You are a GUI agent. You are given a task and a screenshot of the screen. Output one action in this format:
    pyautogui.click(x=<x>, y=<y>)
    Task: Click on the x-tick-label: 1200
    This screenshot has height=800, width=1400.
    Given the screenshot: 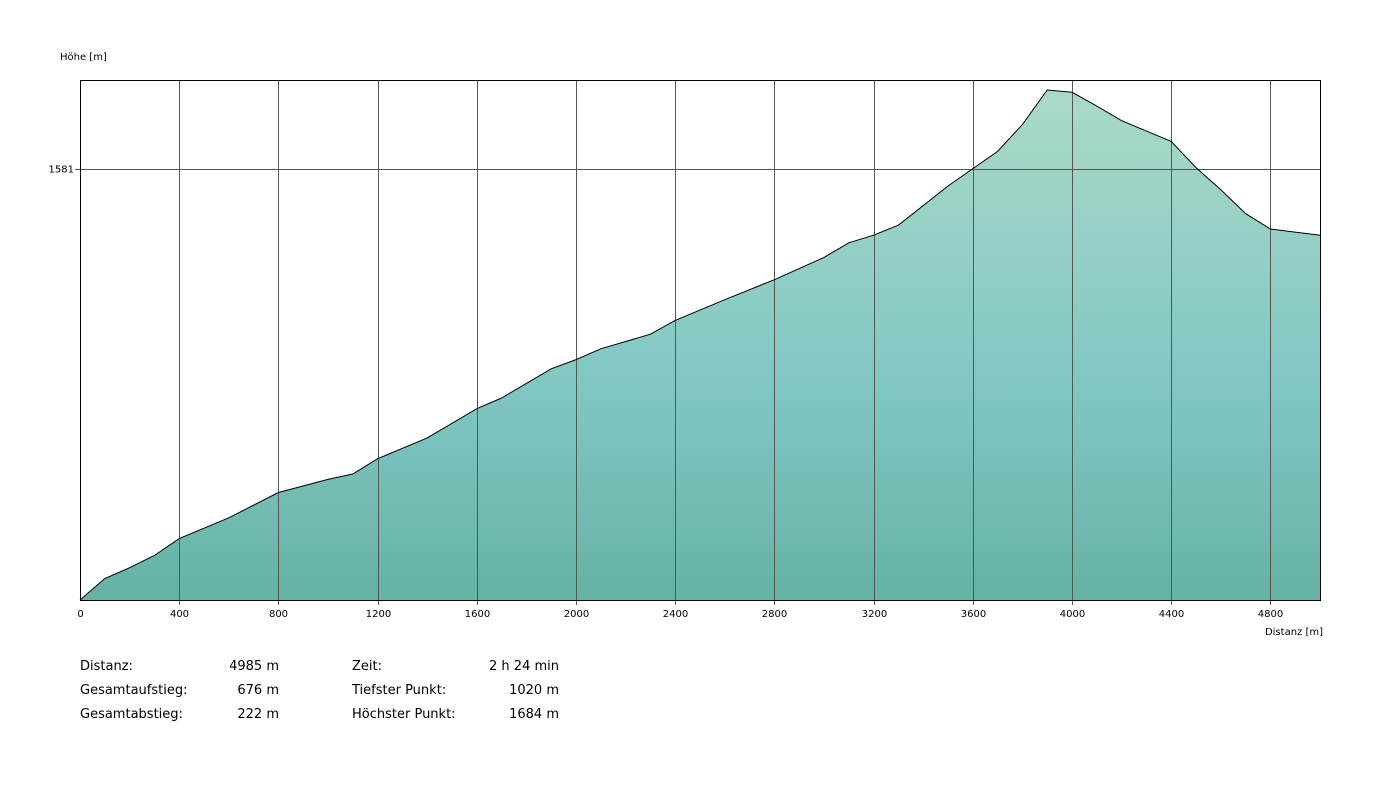 What is the action you would take?
    pyautogui.click(x=378, y=614)
    